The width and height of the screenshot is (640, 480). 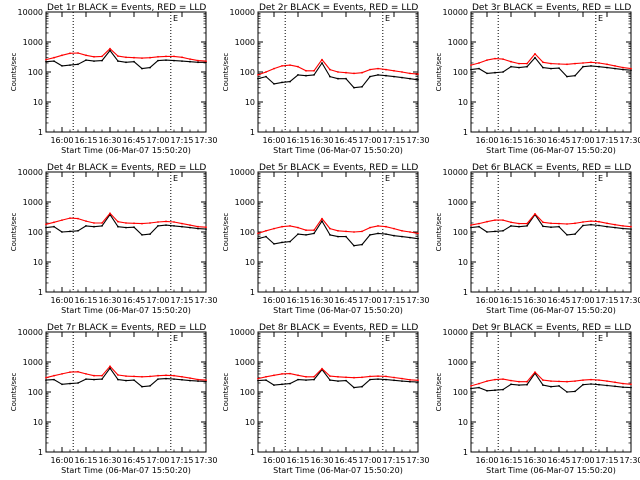 What do you see at coordinates (629, 300) in the screenshot?
I see `x-tick-label: 17:30` at bounding box center [629, 300].